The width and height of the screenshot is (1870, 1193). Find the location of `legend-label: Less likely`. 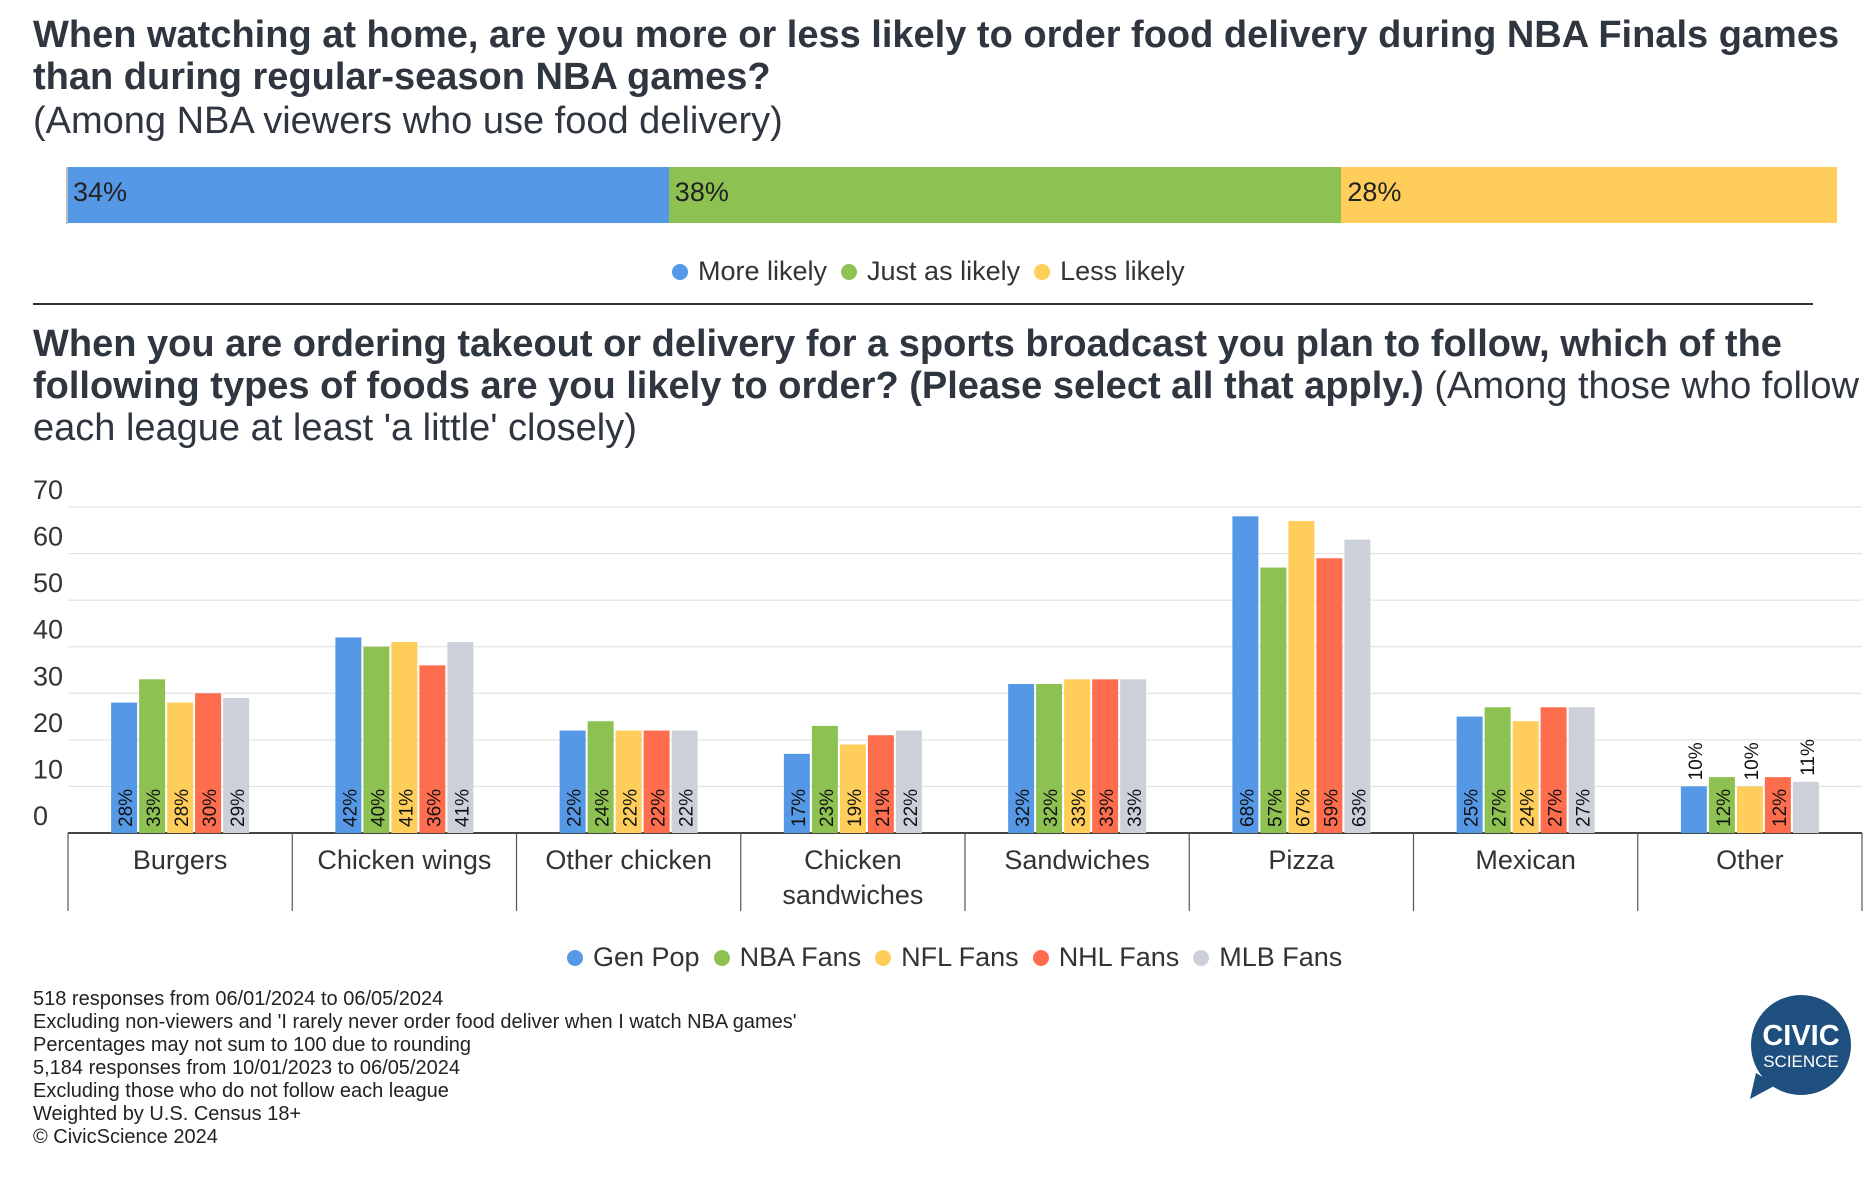

legend-label: Less likely is located at coordinates (1122, 271).